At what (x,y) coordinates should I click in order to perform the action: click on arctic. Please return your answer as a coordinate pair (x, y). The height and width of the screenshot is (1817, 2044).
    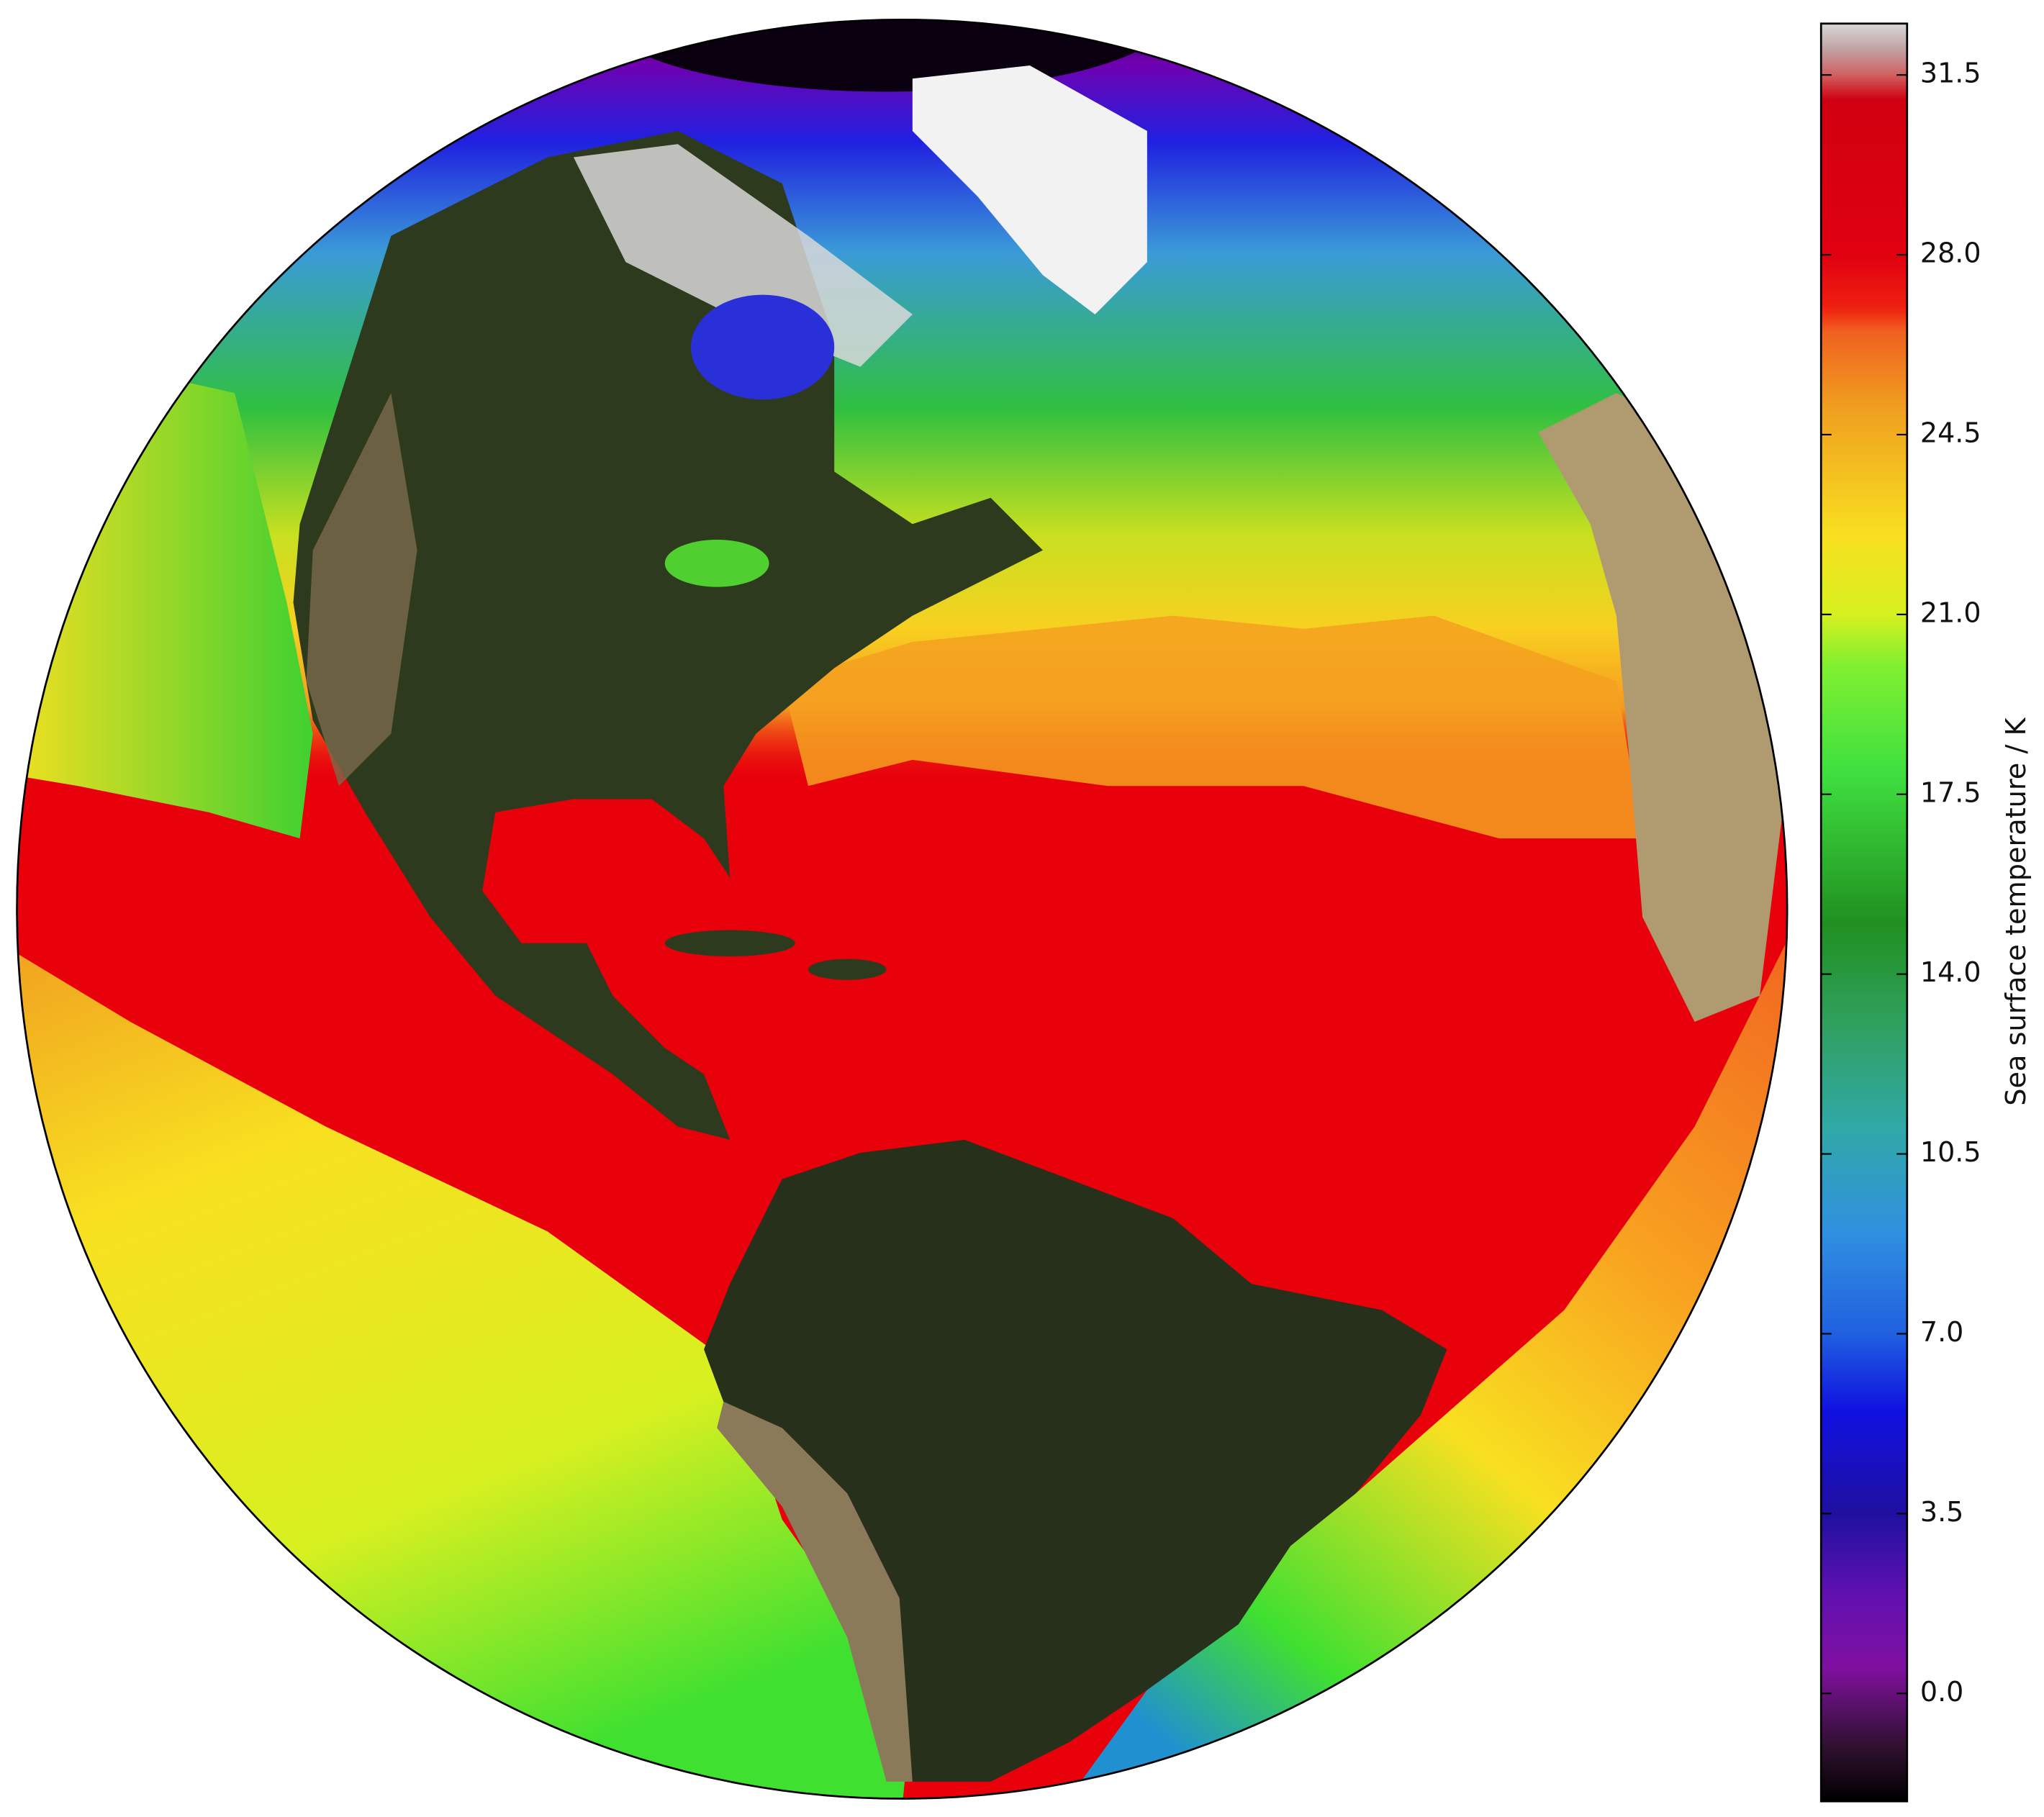
    Looking at the image, I should click on (887, 55).